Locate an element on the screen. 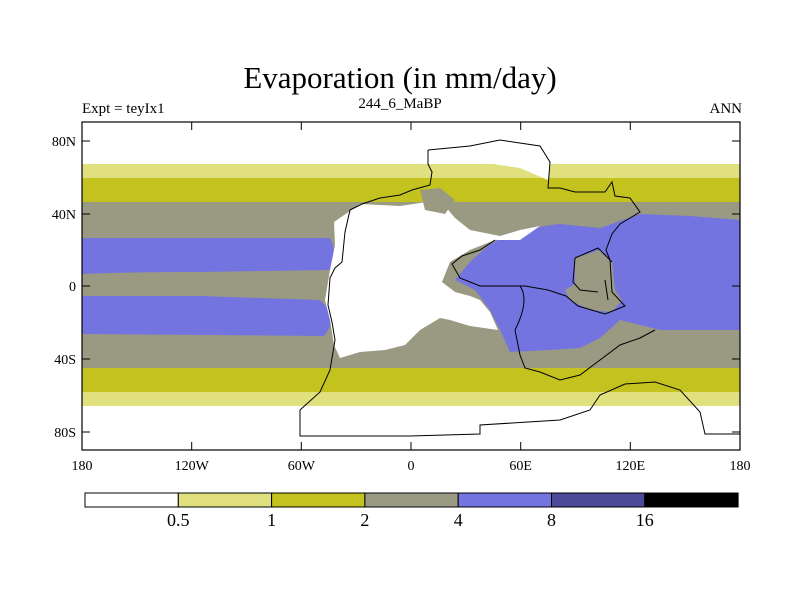  continent-coastline-southeast is located at coordinates (585, 333).